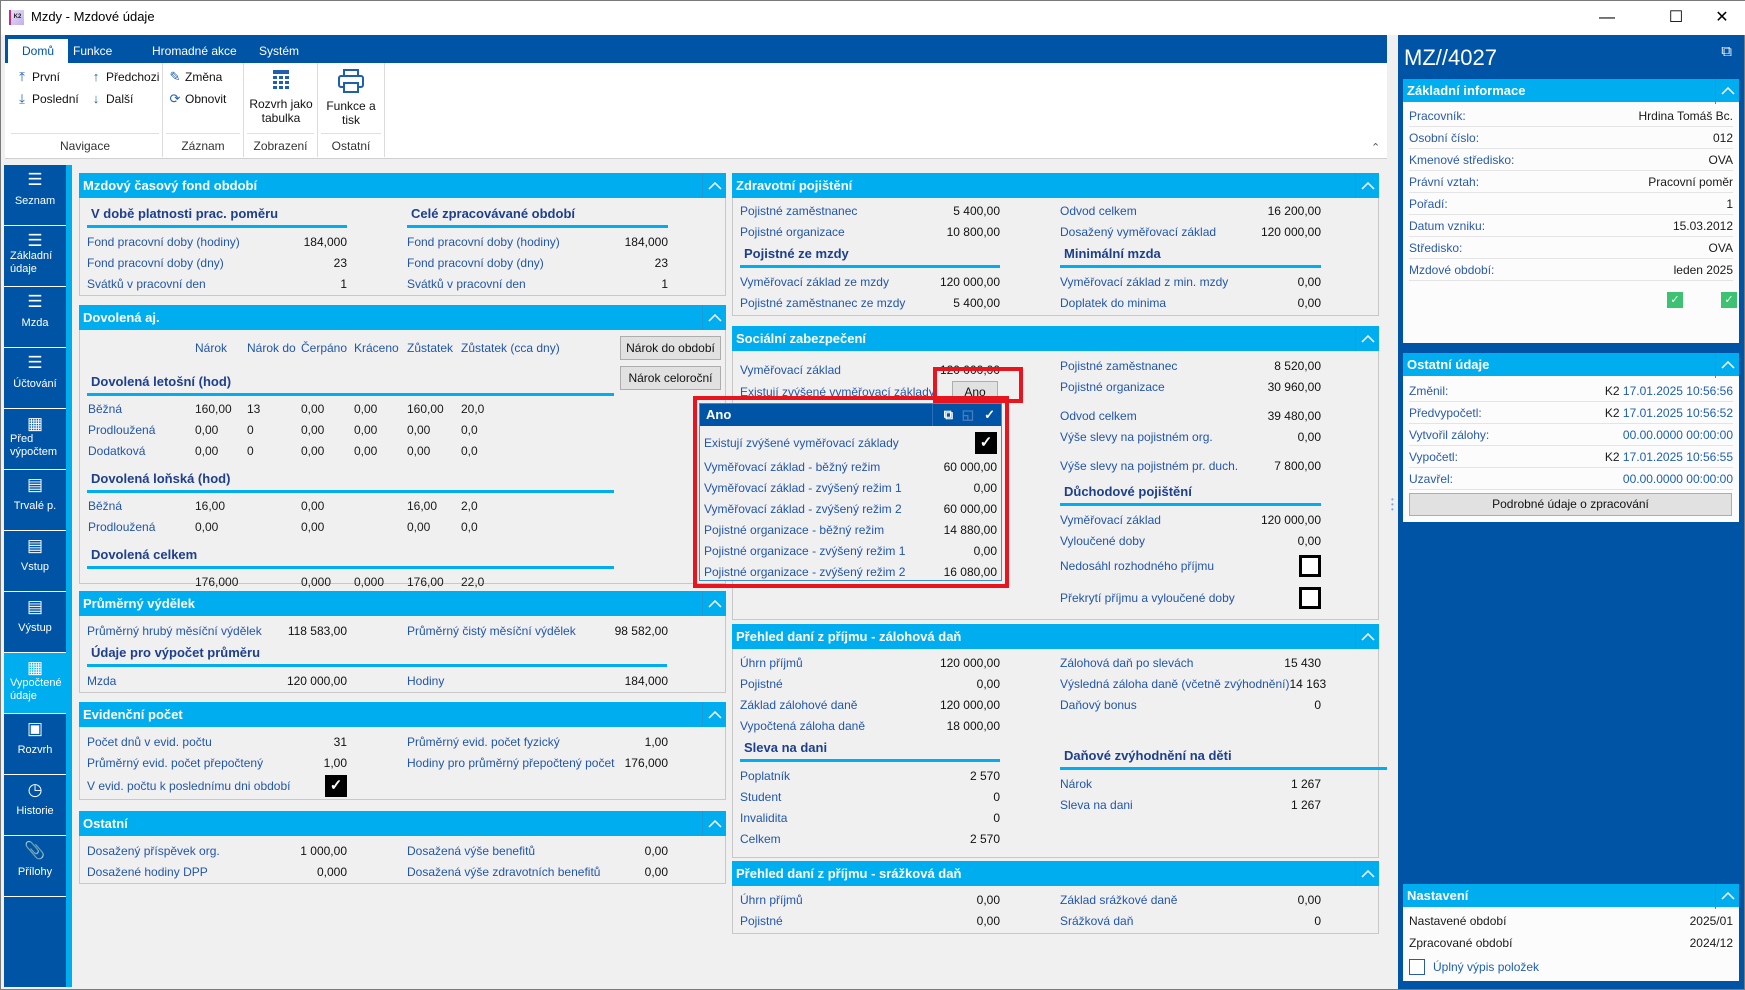 This screenshot has height=990, width=1745. I want to click on sidebar-item-pred-vypoctem: ▦ Před výpočtem, so click(35, 439).